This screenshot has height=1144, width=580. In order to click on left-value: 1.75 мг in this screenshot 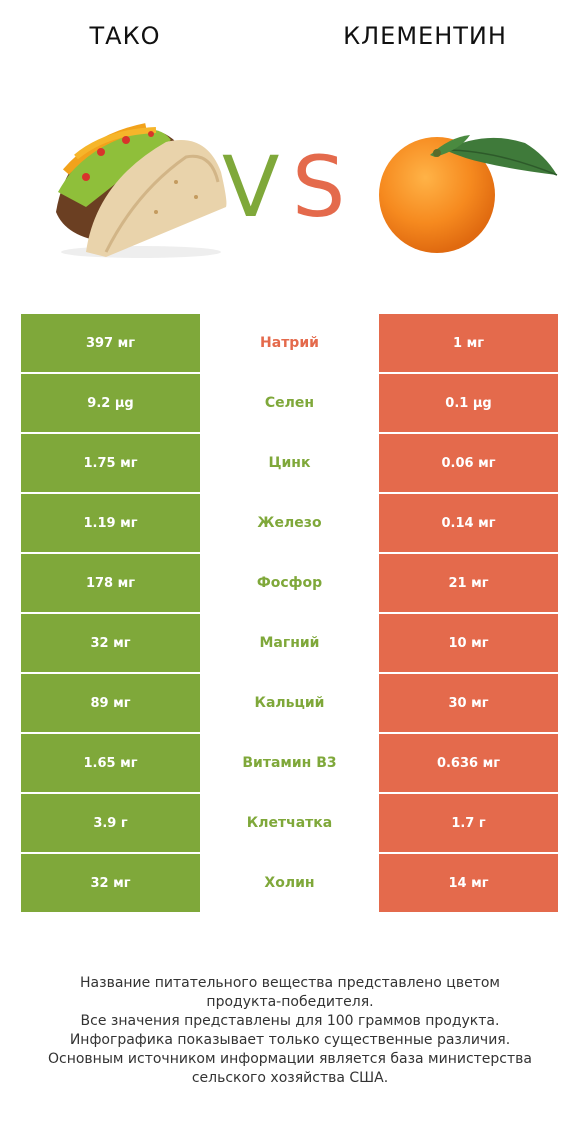, I will do `click(110, 463)`.